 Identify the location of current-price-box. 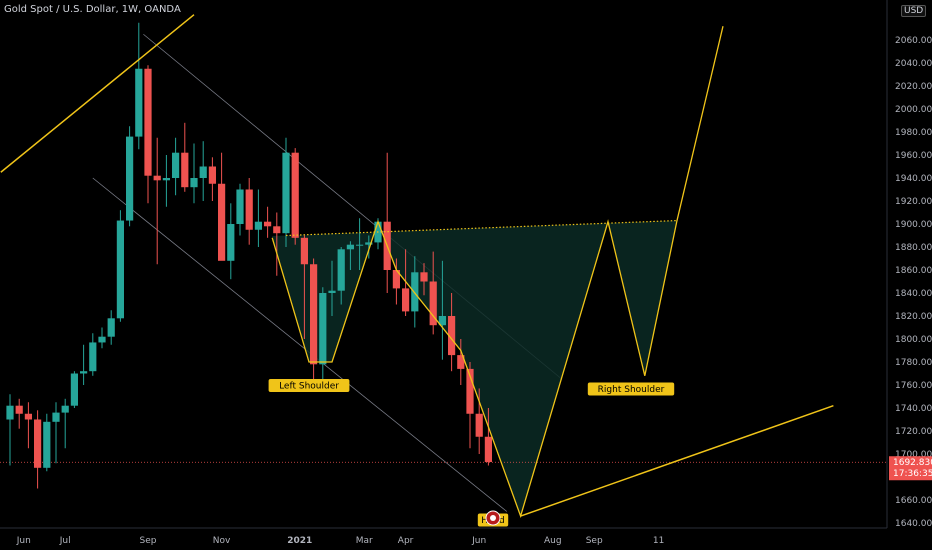
(910, 468).